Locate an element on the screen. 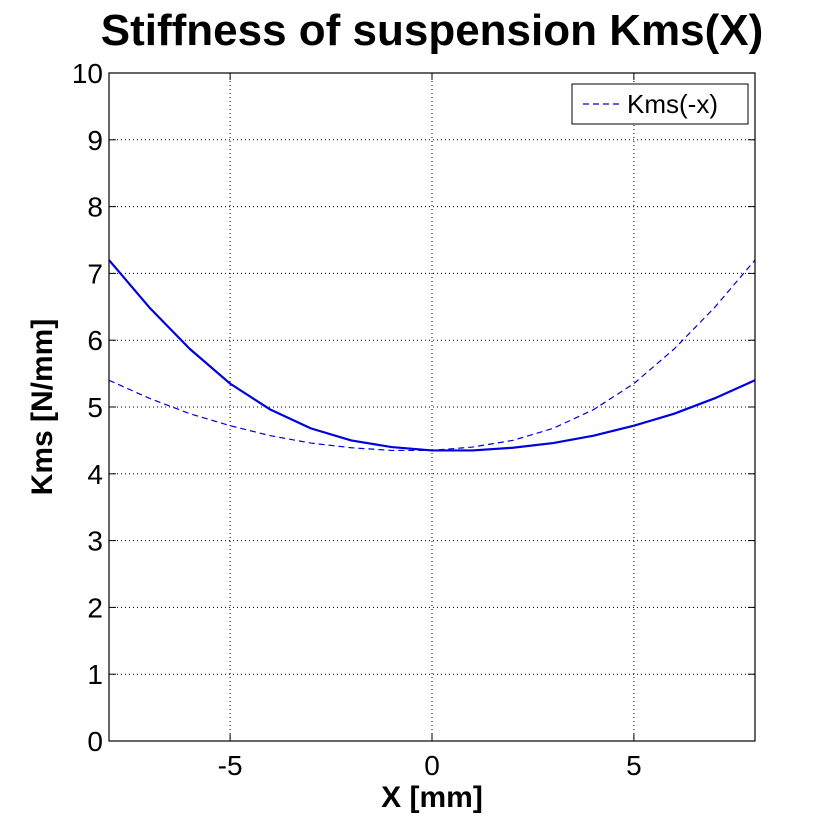 The width and height of the screenshot is (834, 833). legend-box is located at coordinates (660, 104).